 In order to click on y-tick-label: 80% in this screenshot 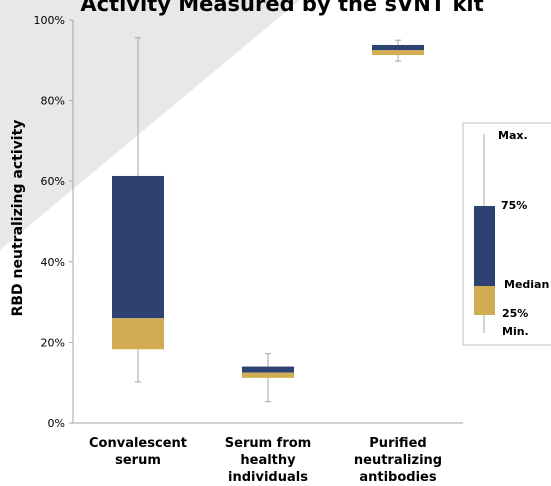, I will do `click(53, 101)`.